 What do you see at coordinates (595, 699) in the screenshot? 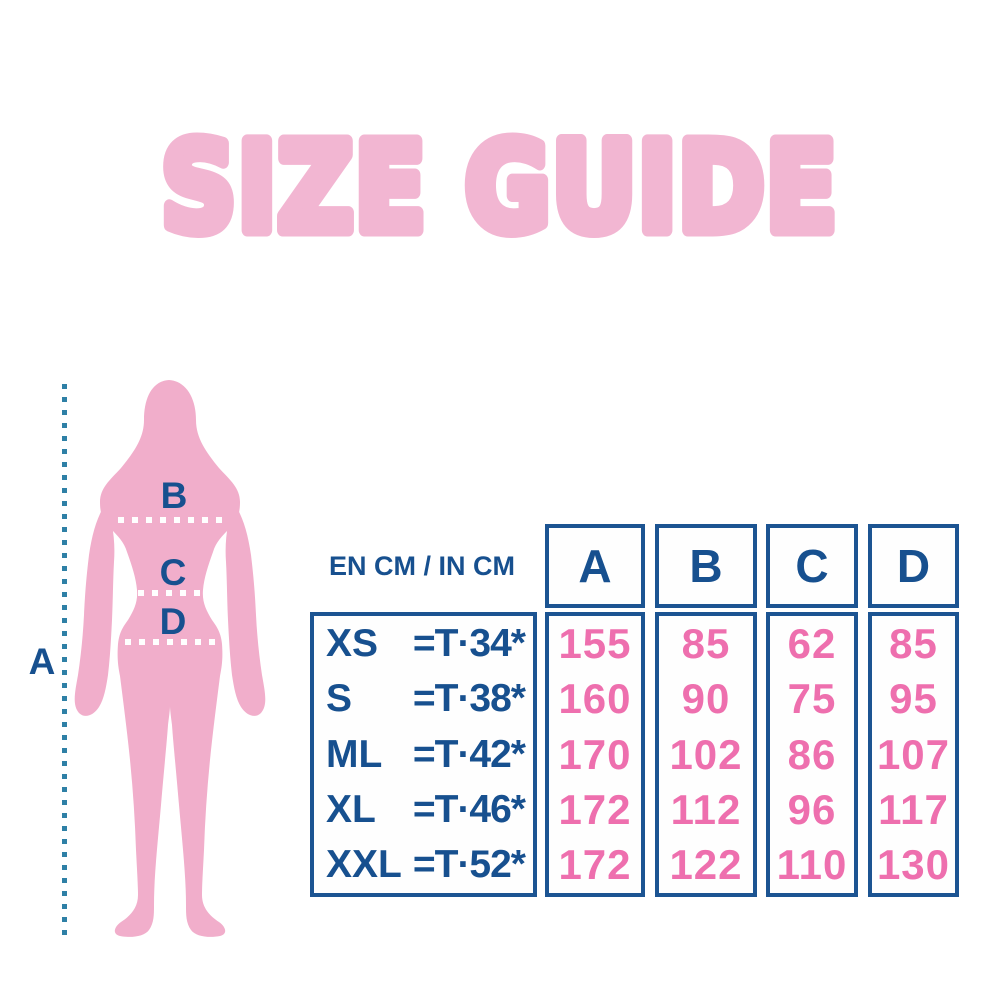
I see `table-cell: 160` at bounding box center [595, 699].